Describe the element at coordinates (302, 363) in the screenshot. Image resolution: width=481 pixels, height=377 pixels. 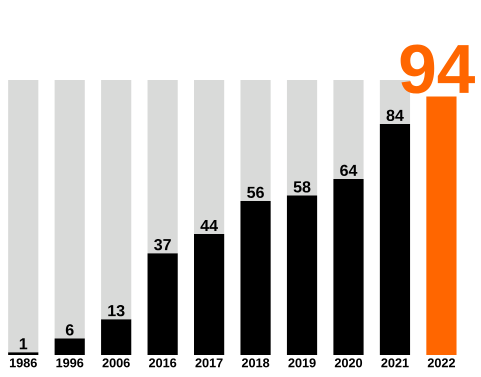
I see `x-tick-label: 2019` at that location.